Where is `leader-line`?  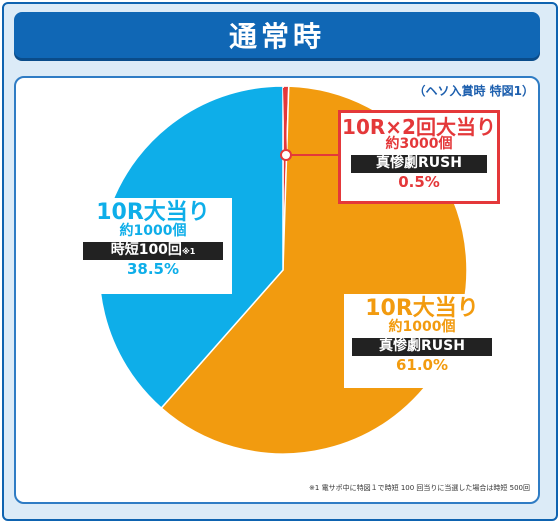 leader-line is located at coordinates (285, 121).